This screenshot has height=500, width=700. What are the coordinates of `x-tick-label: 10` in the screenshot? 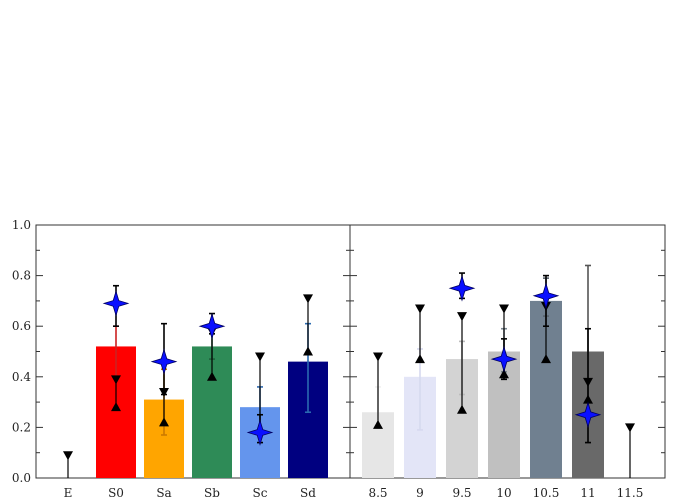 It's located at (503, 493).